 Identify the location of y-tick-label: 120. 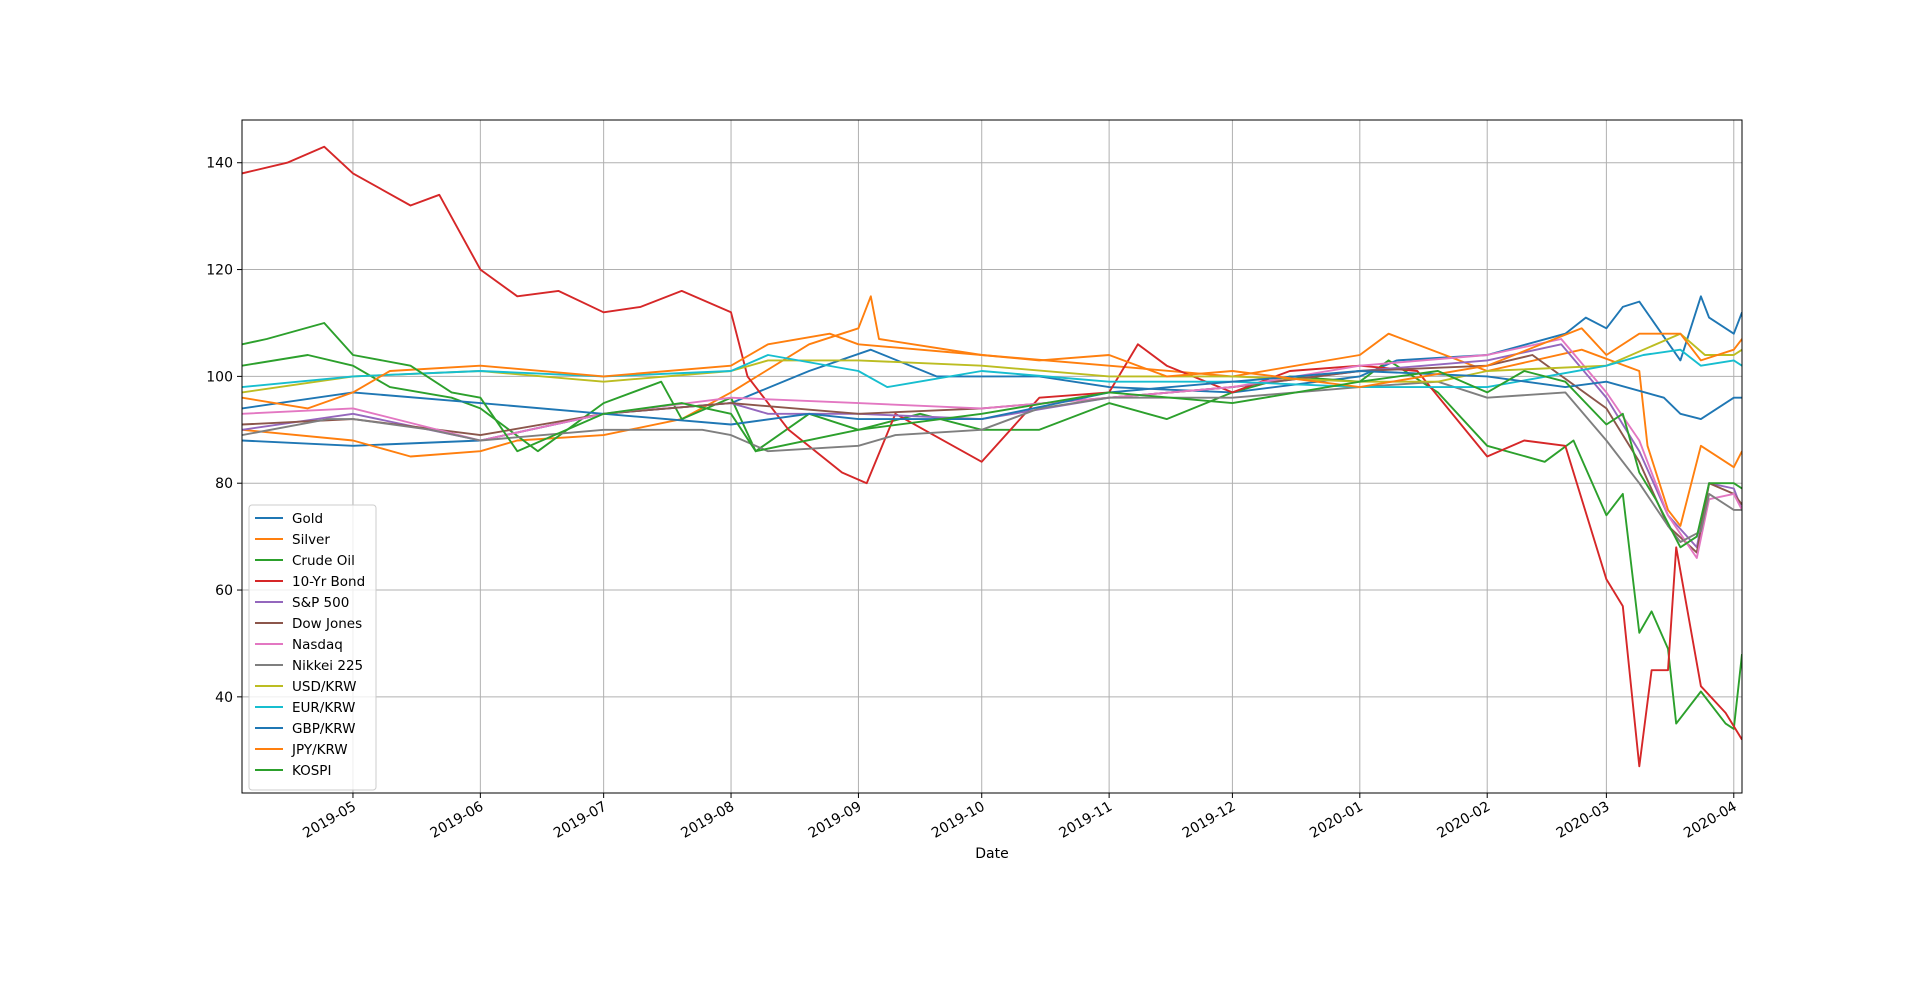
(219, 271).